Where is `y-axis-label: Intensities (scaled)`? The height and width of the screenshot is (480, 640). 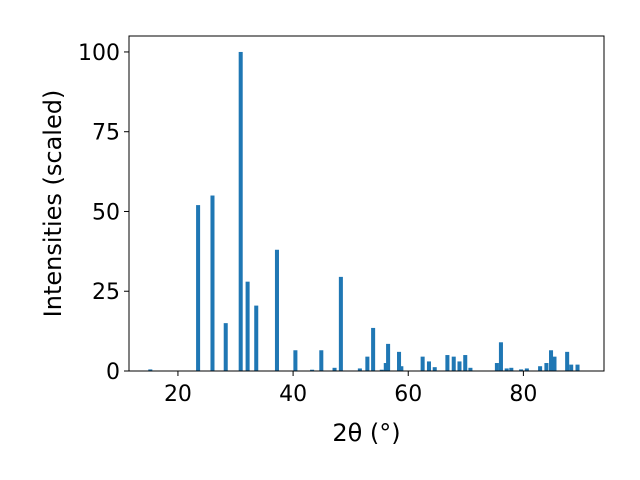
y-axis-label: Intensities (scaled) is located at coordinates (53, 204).